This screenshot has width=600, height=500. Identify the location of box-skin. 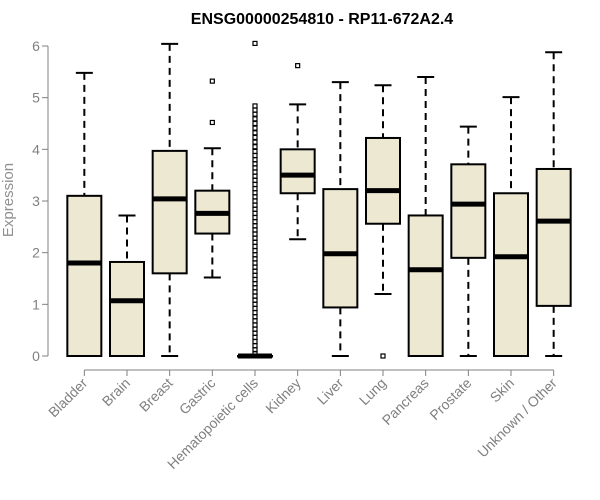
(511, 226).